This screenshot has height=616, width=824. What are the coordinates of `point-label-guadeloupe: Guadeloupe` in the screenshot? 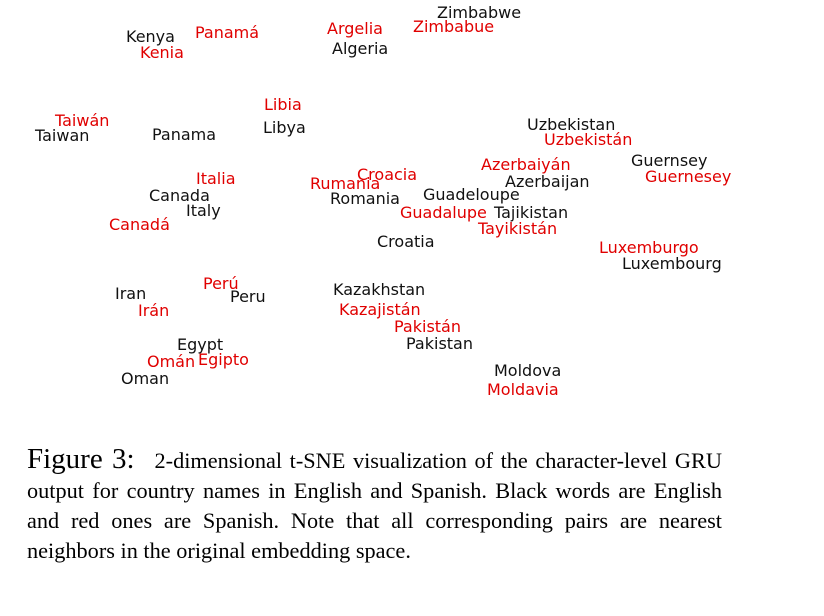 It's located at (471, 194).